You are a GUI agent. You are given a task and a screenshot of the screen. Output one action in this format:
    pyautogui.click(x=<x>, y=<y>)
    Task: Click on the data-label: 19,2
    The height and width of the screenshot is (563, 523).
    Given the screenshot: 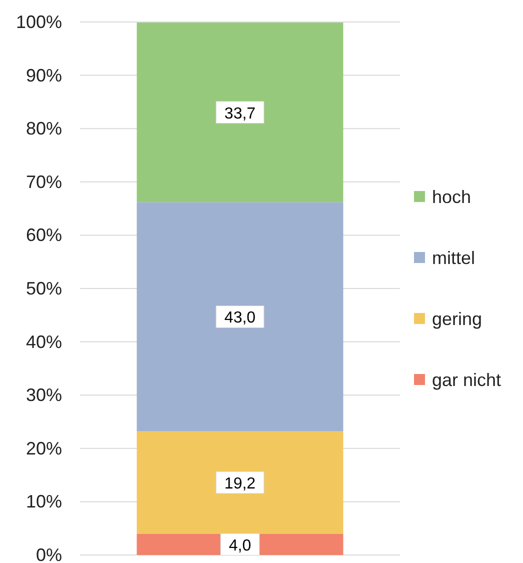 What is the action you would take?
    pyautogui.click(x=240, y=484)
    